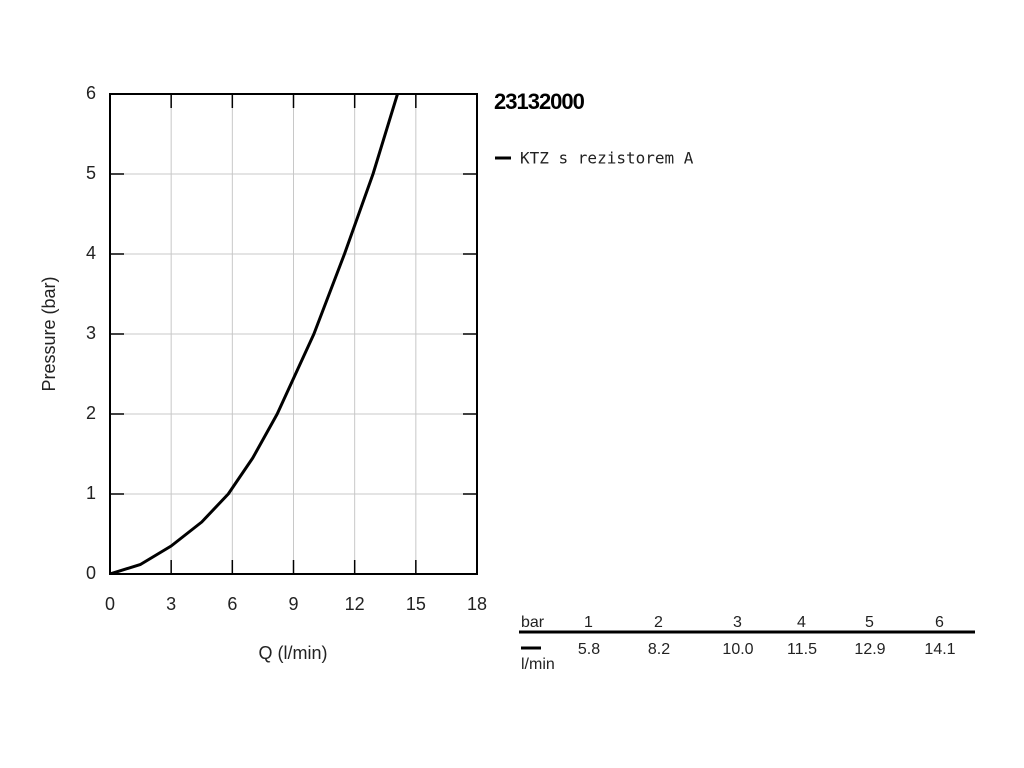 This screenshot has width=1024, height=768. I want to click on table-pressure: 6, so click(939, 622).